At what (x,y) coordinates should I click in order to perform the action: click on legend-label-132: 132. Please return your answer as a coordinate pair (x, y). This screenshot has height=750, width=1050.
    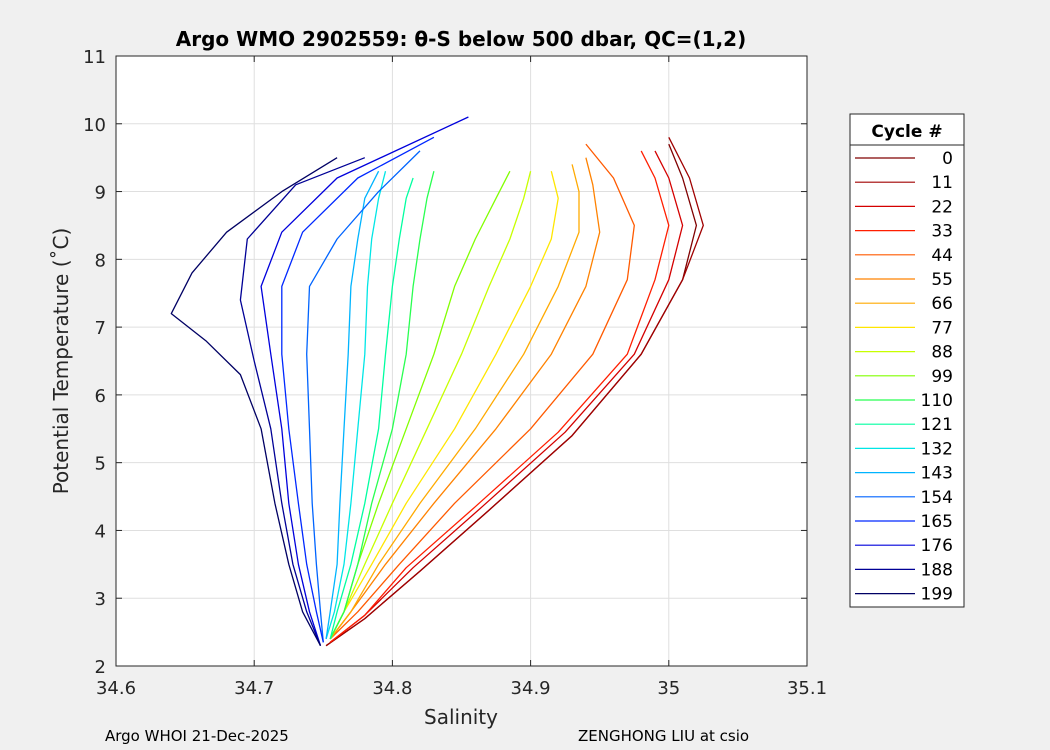
    Looking at the image, I should click on (937, 449).